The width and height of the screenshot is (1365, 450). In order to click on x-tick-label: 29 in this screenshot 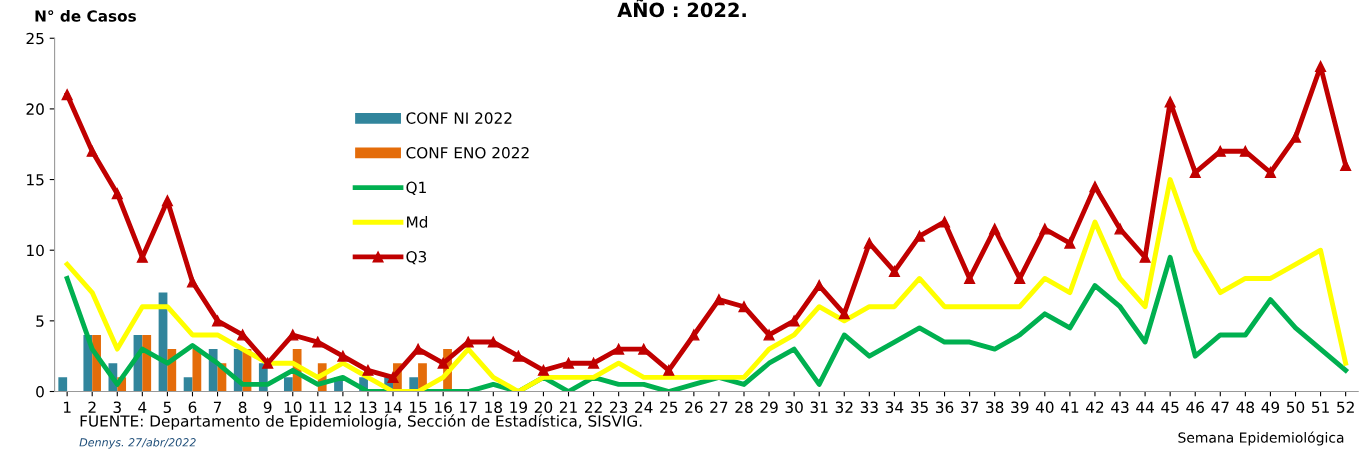, I will do `click(769, 407)`.